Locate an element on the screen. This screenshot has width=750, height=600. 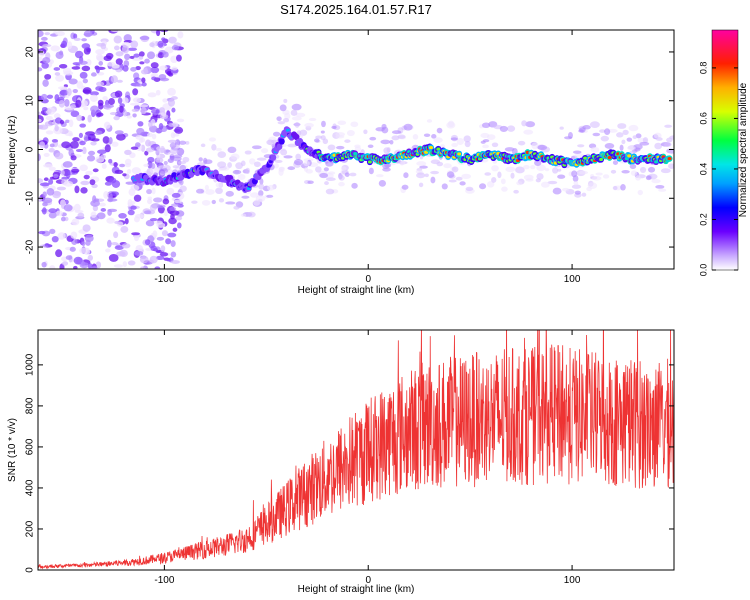
snr-x-tick-label: -100 is located at coordinates (164, 580).